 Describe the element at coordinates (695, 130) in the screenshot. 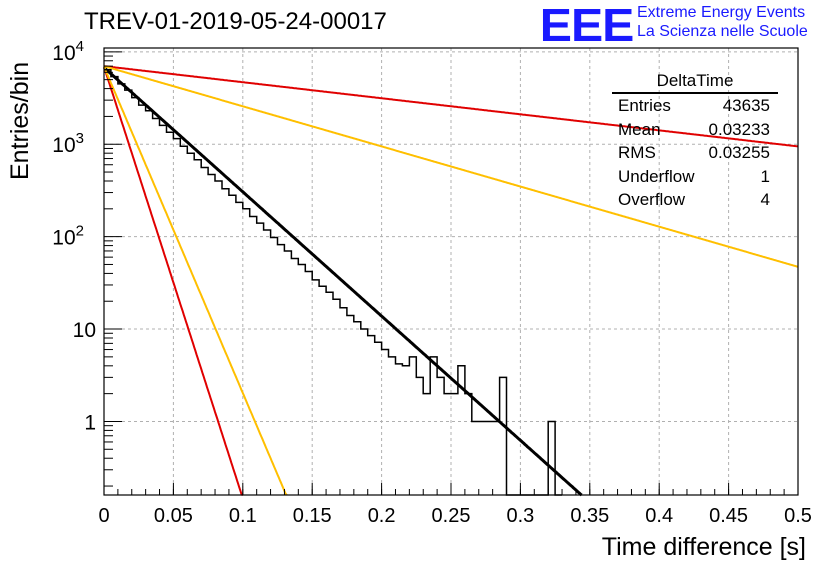

I see `stats-row: Mean 0.03233` at that location.